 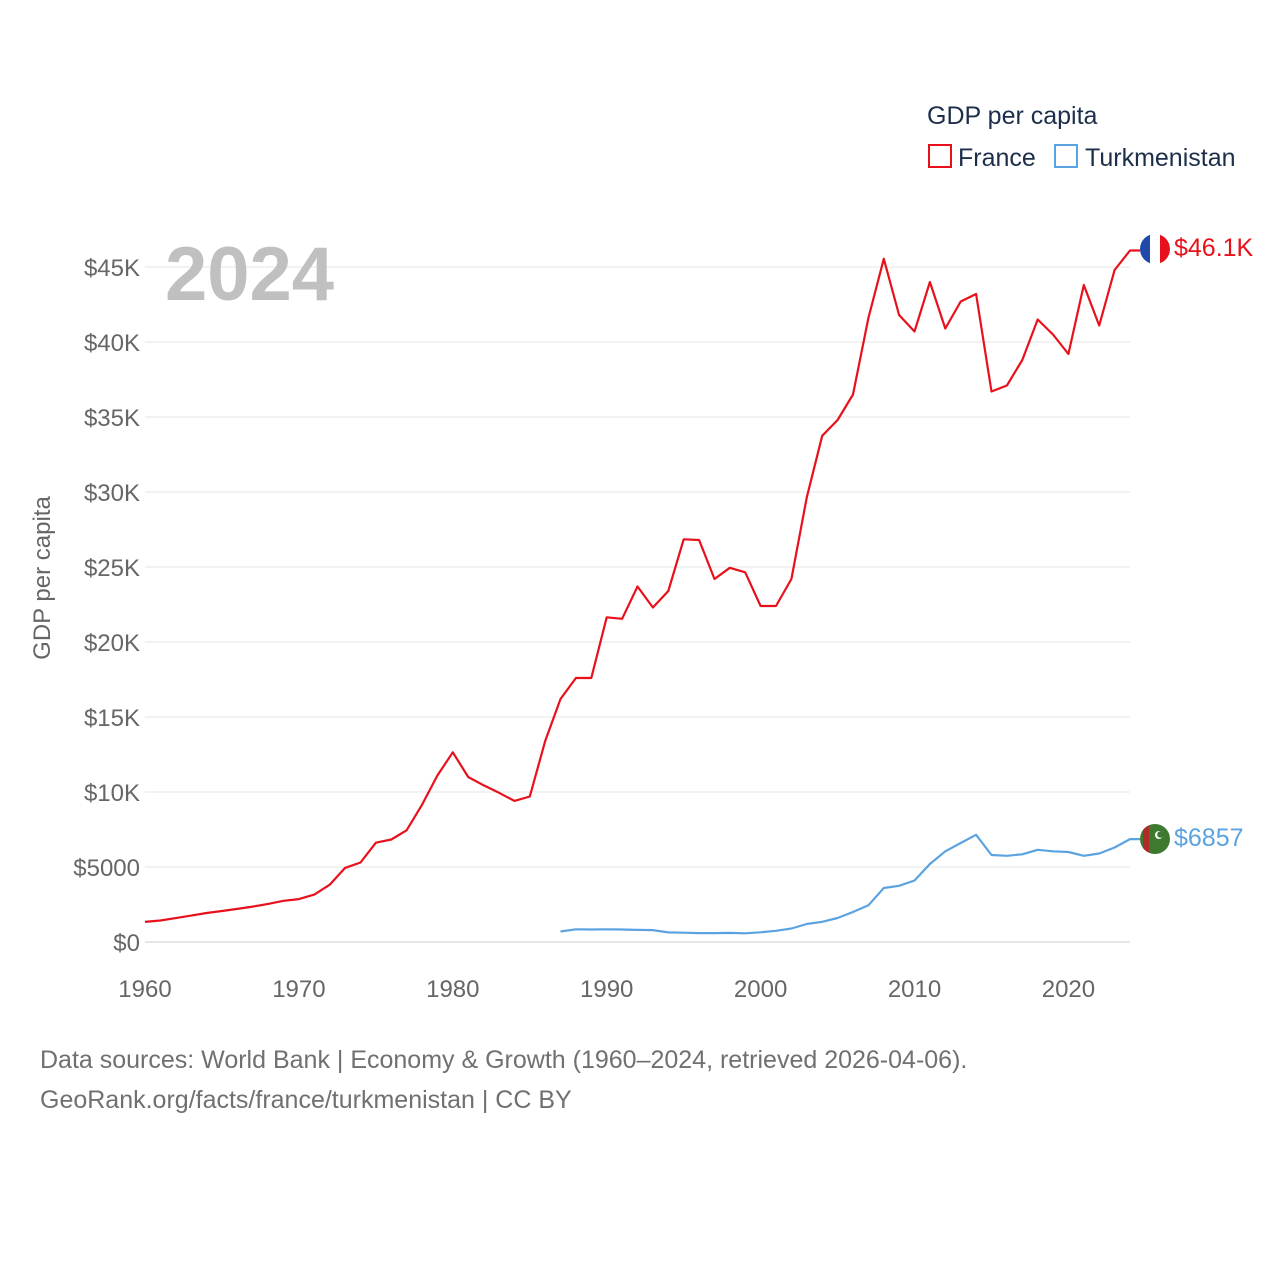 What do you see at coordinates (106, 868) in the screenshot?
I see `y-tick-label: $5000` at bounding box center [106, 868].